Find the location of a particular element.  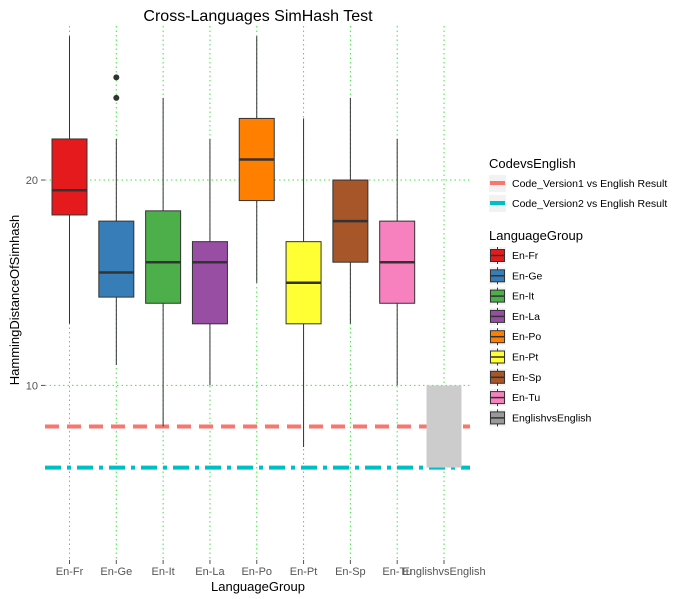

x-tick-label-en-po: En-Po is located at coordinates (256, 572).